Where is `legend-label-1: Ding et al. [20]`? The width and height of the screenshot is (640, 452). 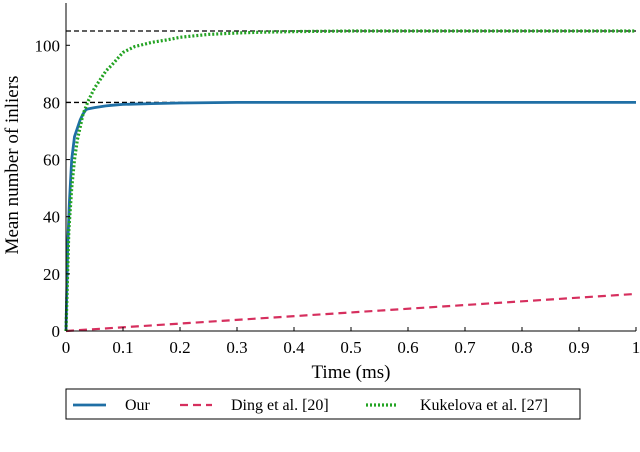 legend-label-1: Ding et al. [20] is located at coordinates (280, 405).